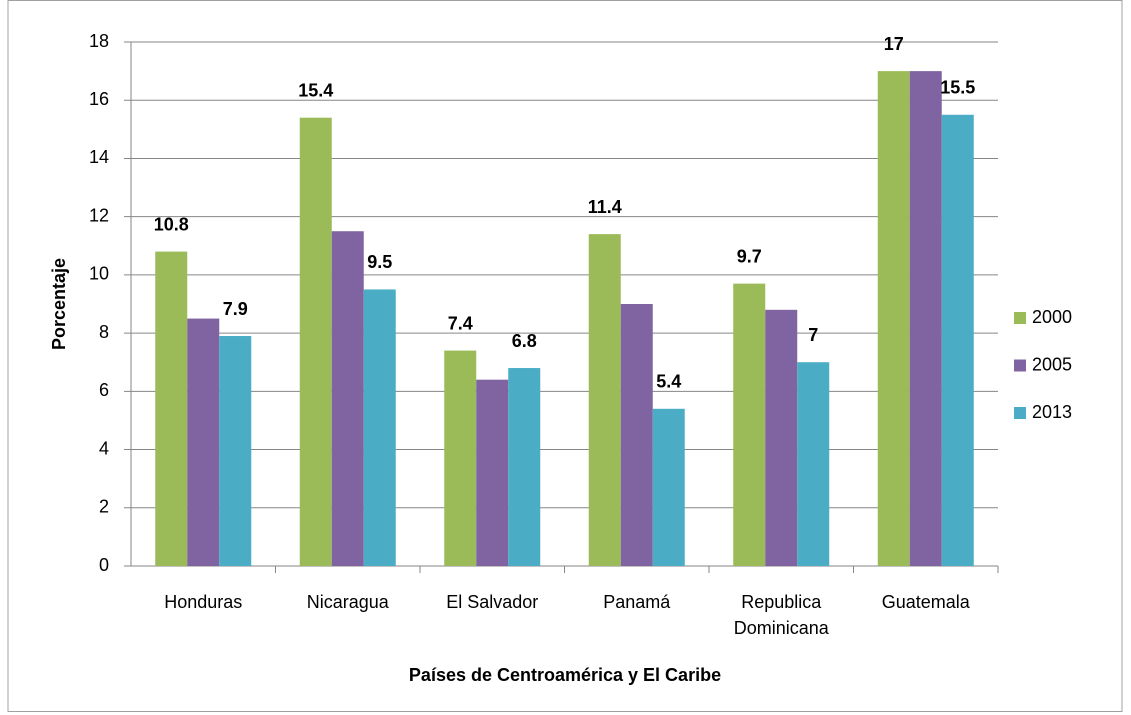 Image resolution: width=1131 pixels, height=715 pixels. What do you see at coordinates (813, 335) in the screenshot?
I see `data-label: 7` at bounding box center [813, 335].